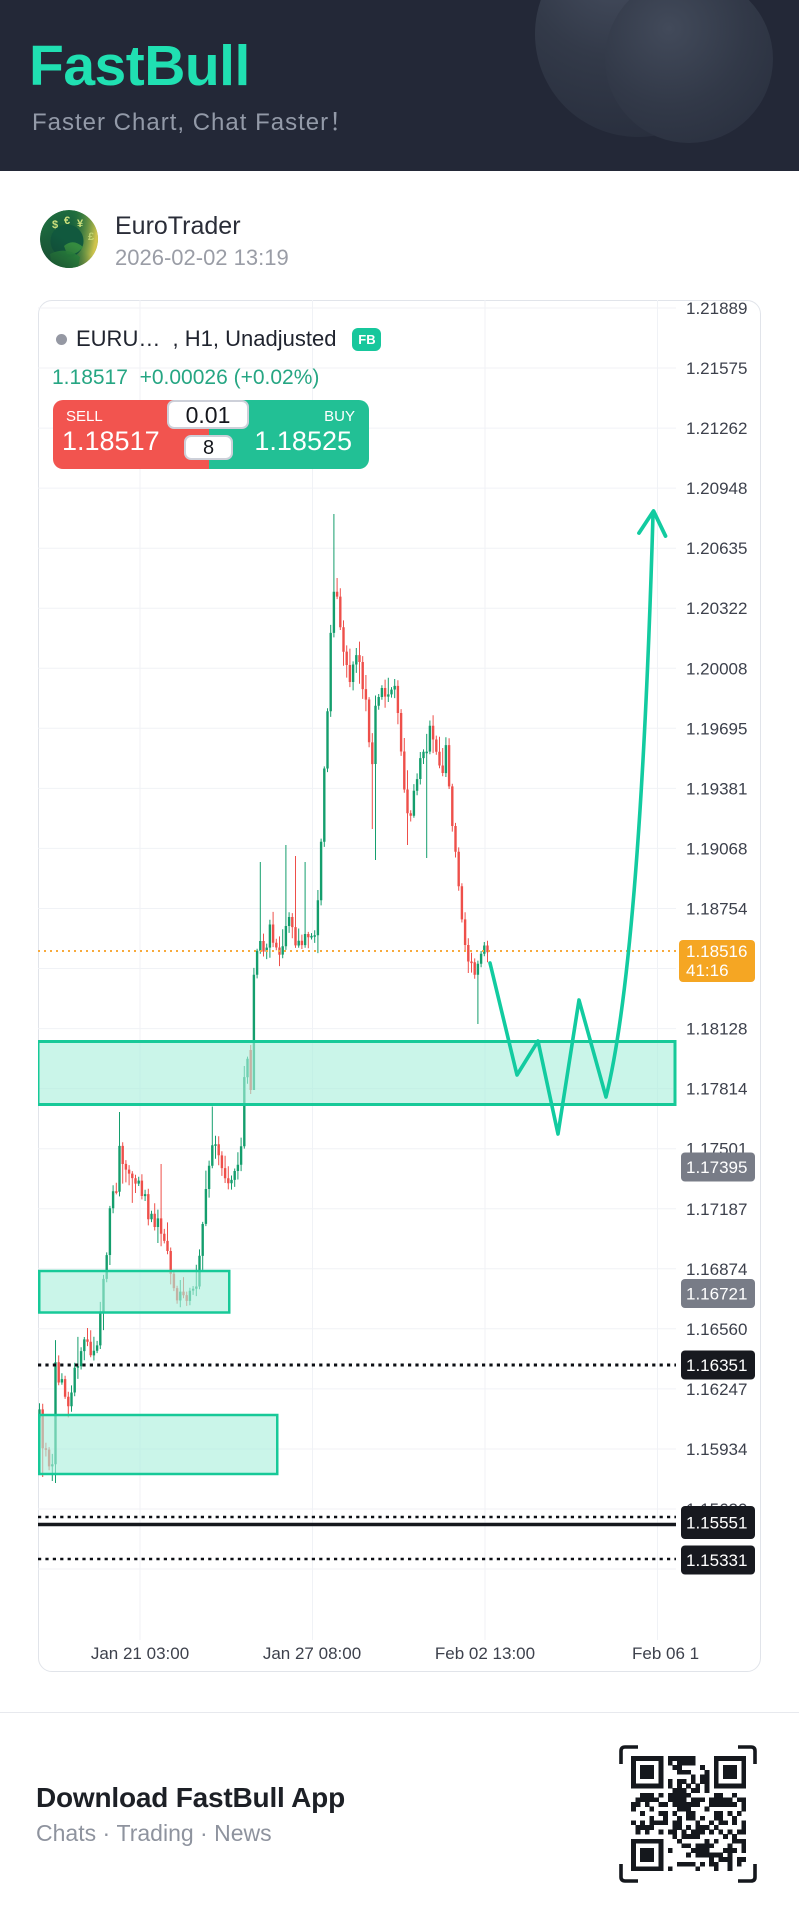 The image size is (799, 1920). What do you see at coordinates (716, 1449) in the screenshot?
I see `svg-text: 1.15934` at bounding box center [716, 1449].